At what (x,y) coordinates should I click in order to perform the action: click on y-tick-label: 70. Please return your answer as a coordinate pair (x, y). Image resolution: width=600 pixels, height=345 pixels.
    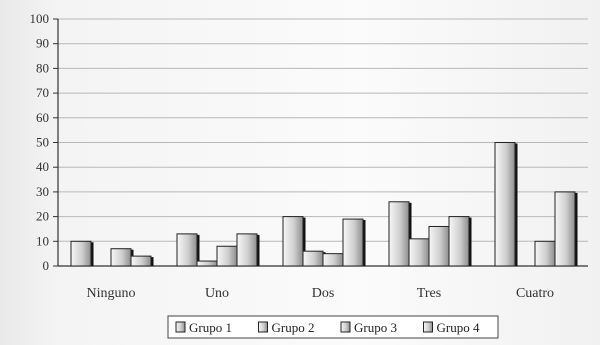
    Looking at the image, I should click on (42, 92).